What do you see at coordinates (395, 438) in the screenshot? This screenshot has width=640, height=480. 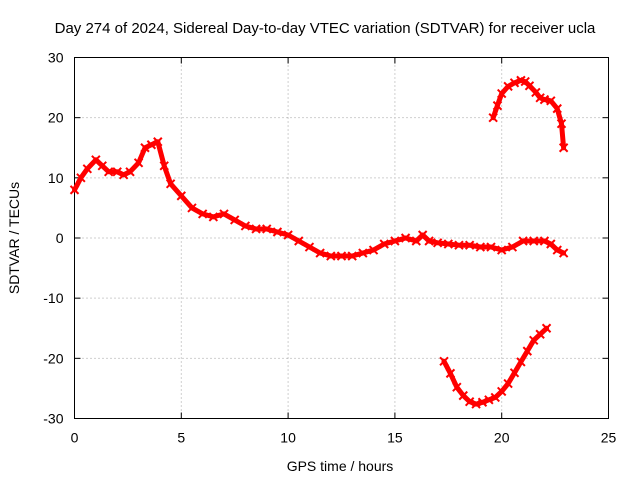 I see `x-tick-label: 15` at bounding box center [395, 438].